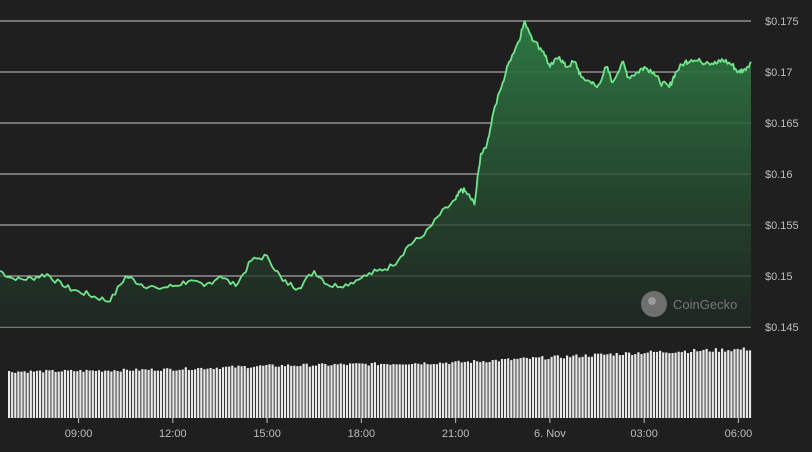  Describe the element at coordinates (782, 175) in the screenshot. I see `y-axis: $0.175 $0.17 $0.165 $0.16 $0.155 $0.15 $0.145` at that location.